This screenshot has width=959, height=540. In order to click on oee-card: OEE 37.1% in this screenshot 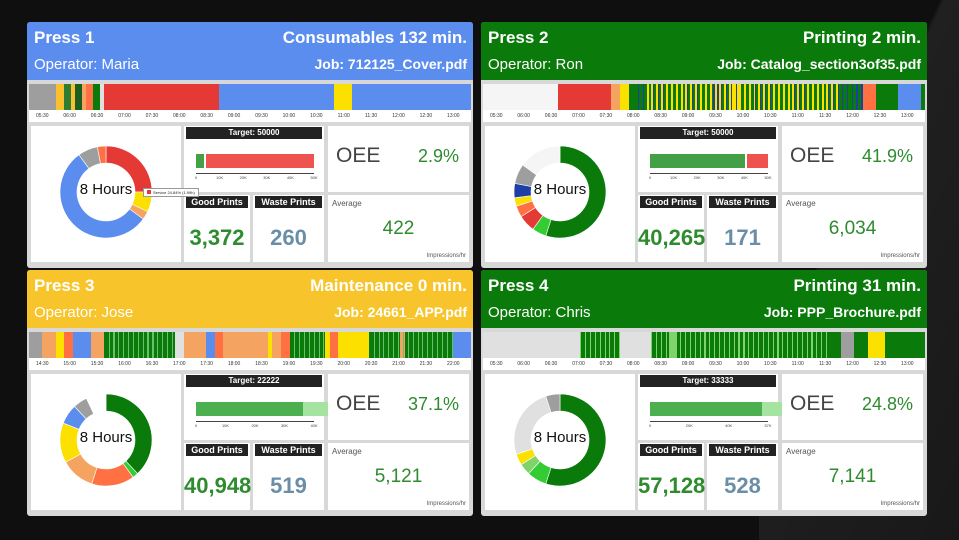, I will do `click(398, 407)`.